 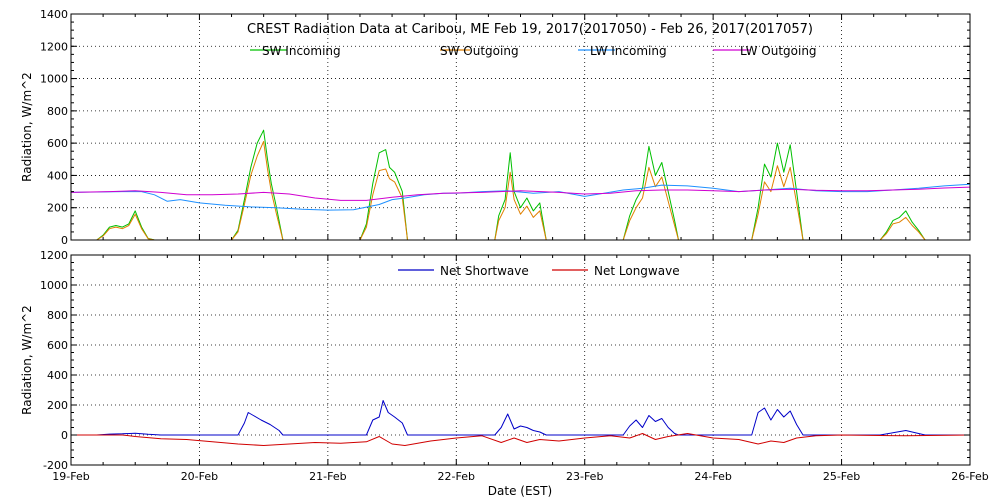 I want to click on x-tick-label: 19-Feb, so click(x=70, y=476).